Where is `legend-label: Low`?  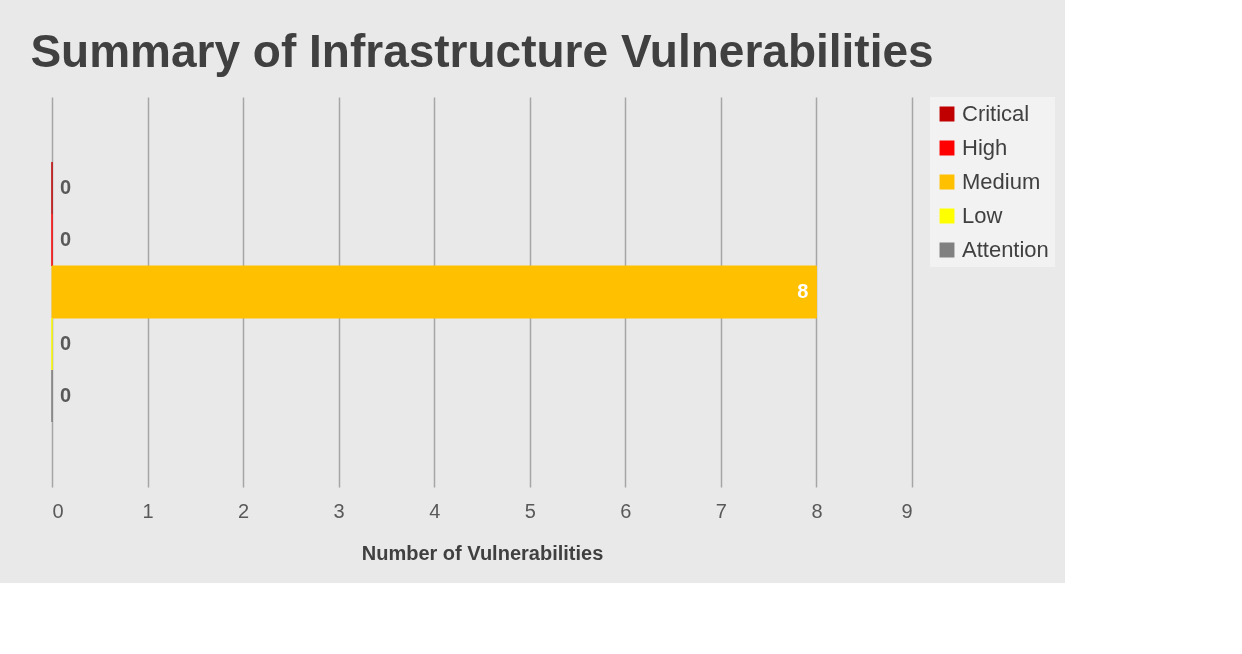
legend-label: Low is located at coordinates (982, 215).